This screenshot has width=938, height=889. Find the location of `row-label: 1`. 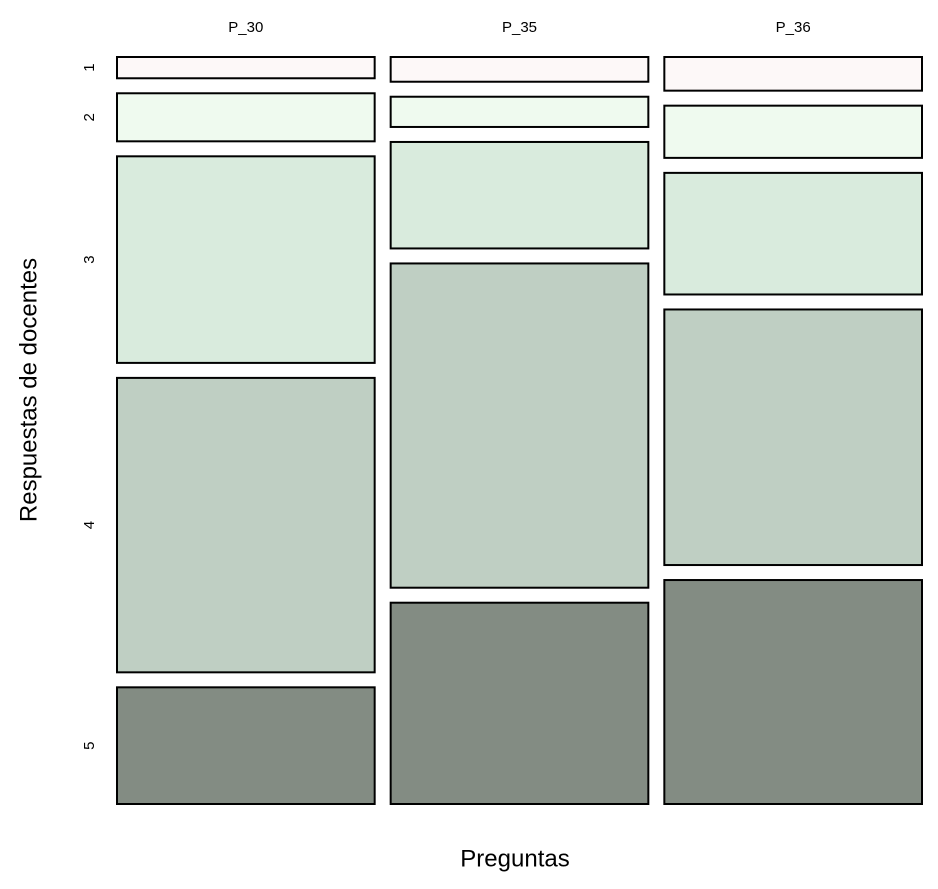

row-label: 1 is located at coordinates (89, 67).